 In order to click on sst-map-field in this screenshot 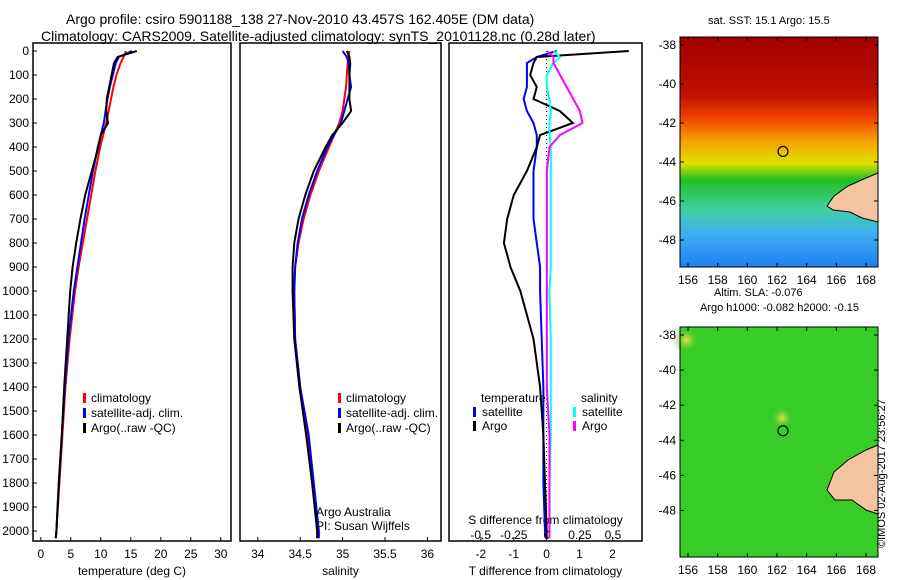, I will do `click(779, 152)`.